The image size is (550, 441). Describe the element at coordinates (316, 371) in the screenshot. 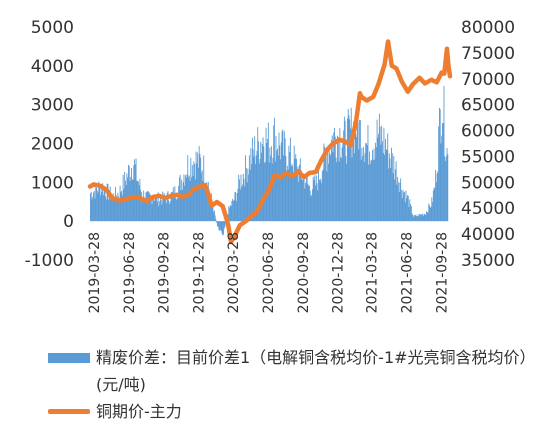

I see `legend-label-bar: 精废价差：目前价差1（电解铜含税均价-1#光亮铜含税均价）(元/吨)` at that location.